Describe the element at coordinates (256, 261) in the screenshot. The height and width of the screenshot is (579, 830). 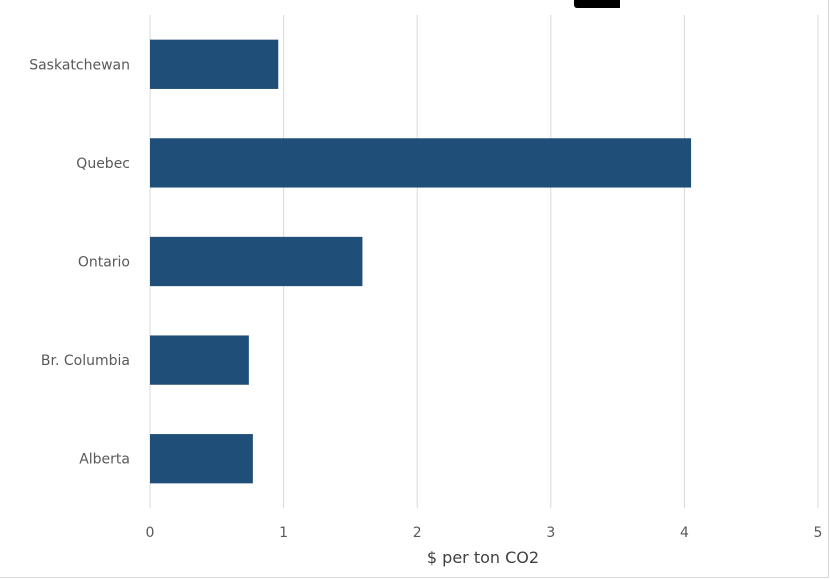
I see `bar-ontario` at that location.